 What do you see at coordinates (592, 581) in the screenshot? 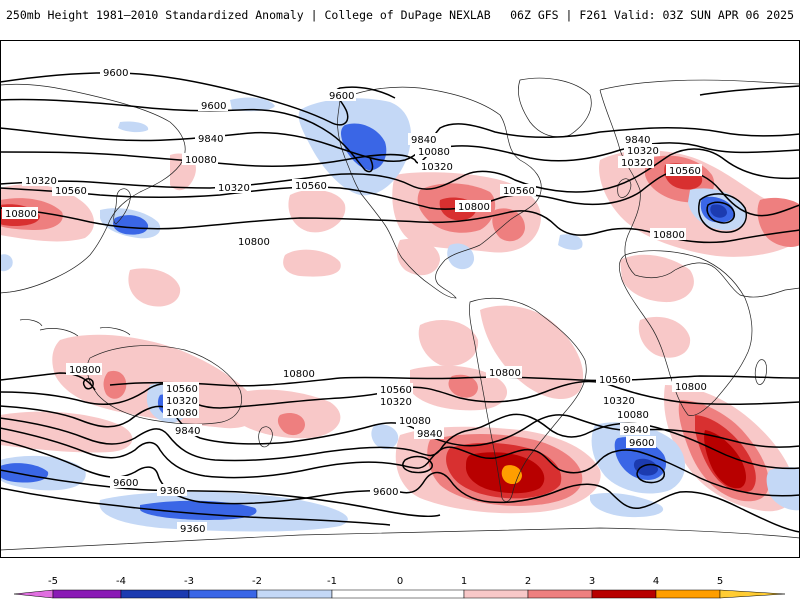
I see `colorbar-tick: 3` at bounding box center [592, 581].